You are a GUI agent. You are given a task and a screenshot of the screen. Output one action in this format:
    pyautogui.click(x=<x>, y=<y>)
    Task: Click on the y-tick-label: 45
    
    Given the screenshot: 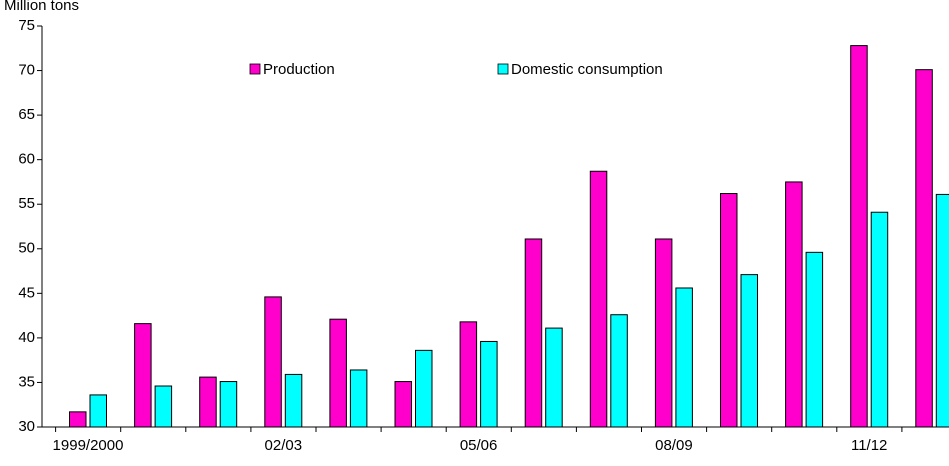 What is the action you would take?
    pyautogui.click(x=26, y=292)
    